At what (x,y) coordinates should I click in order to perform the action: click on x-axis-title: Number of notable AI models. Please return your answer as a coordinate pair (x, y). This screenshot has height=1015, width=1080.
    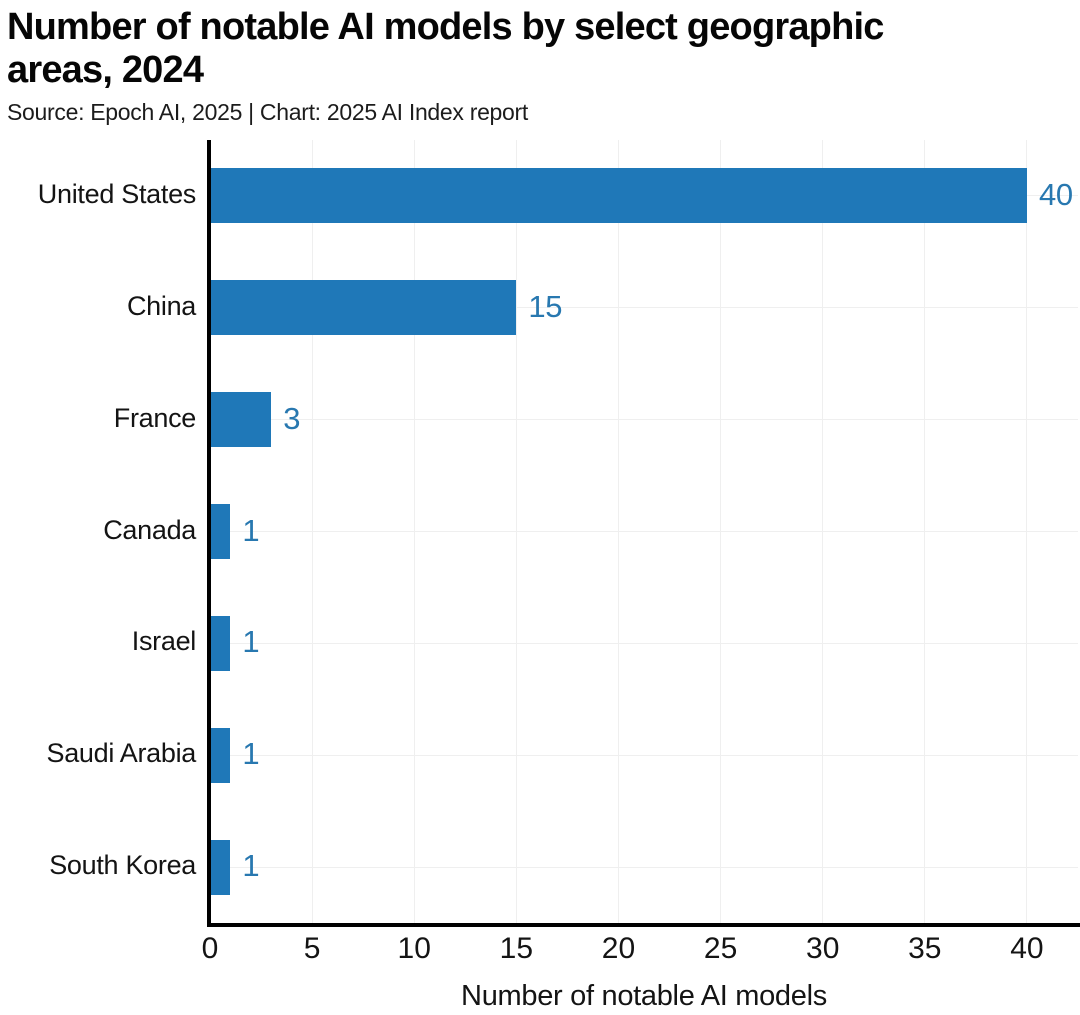
    Looking at the image, I should click on (644, 996).